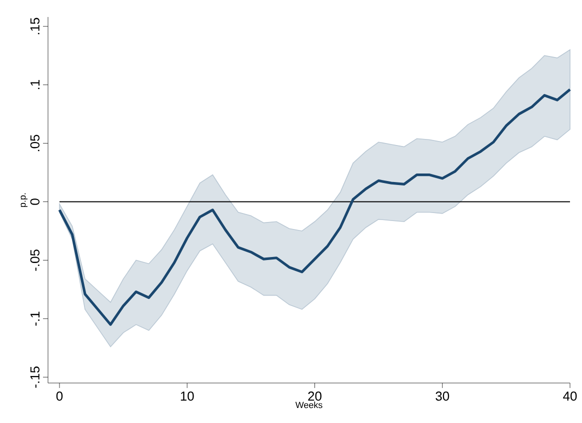  I want to click on y-axis-title: p.p., so click(24, 200).